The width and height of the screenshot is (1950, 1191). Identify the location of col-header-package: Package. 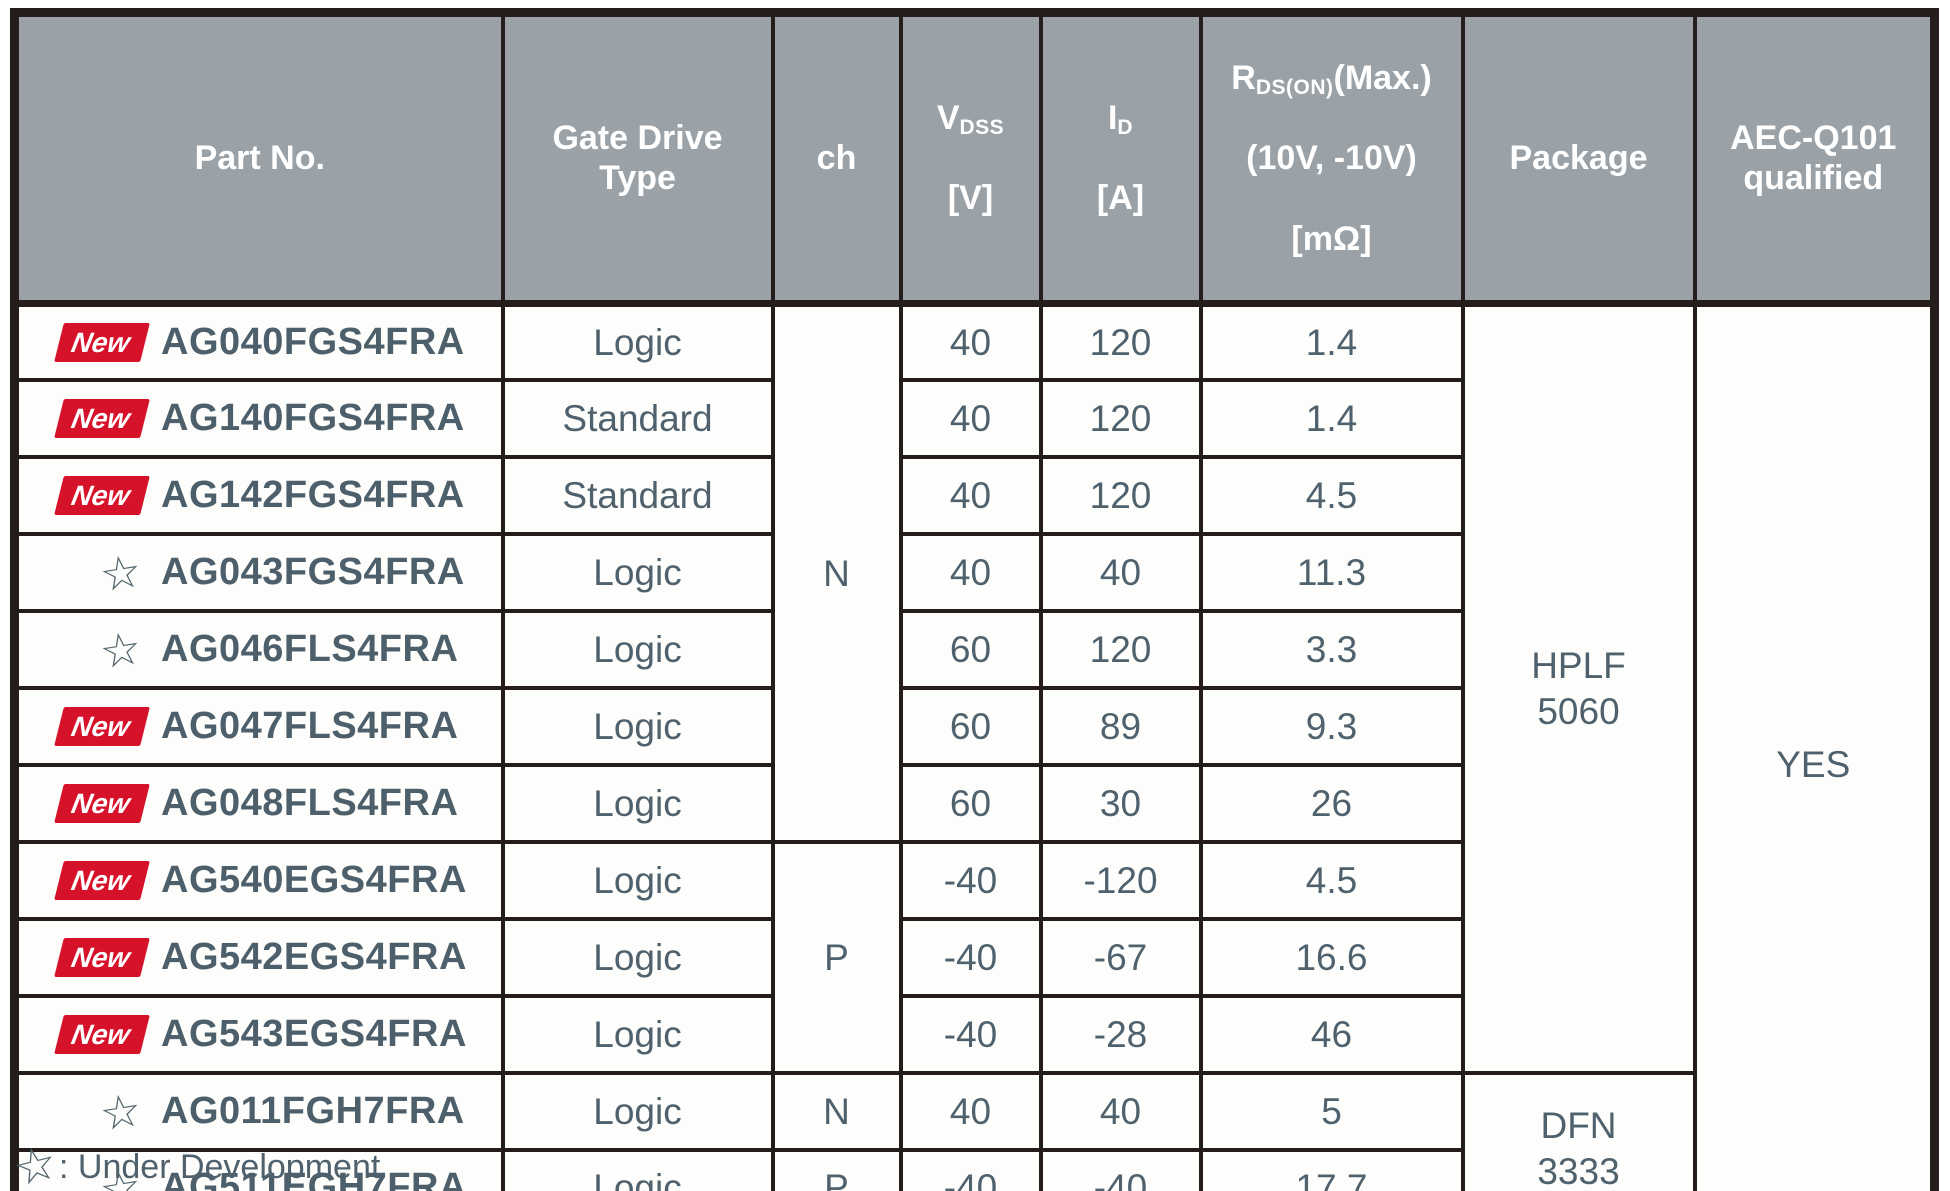
(1578, 158).